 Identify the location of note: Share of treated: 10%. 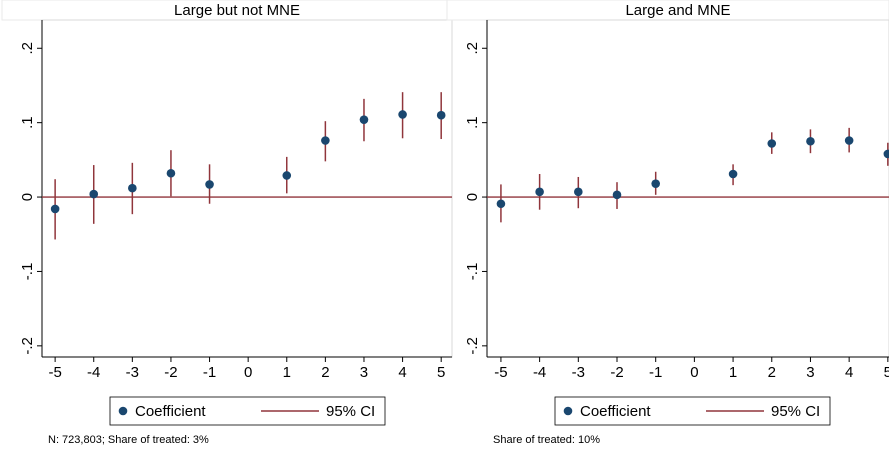
(546, 440).